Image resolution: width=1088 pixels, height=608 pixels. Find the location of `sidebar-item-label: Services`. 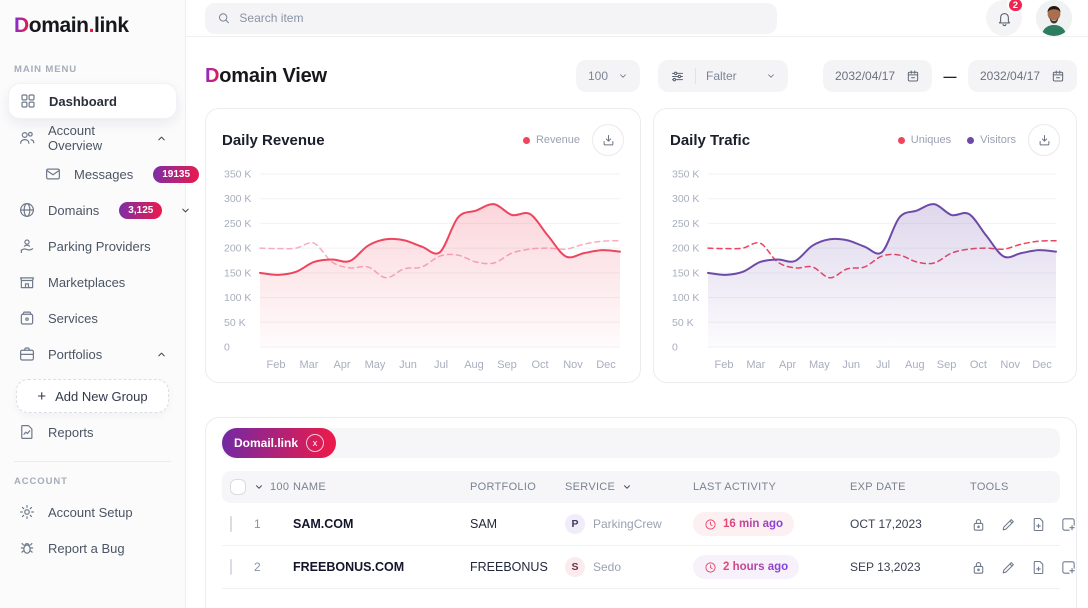

sidebar-item-label: Services is located at coordinates (73, 318).